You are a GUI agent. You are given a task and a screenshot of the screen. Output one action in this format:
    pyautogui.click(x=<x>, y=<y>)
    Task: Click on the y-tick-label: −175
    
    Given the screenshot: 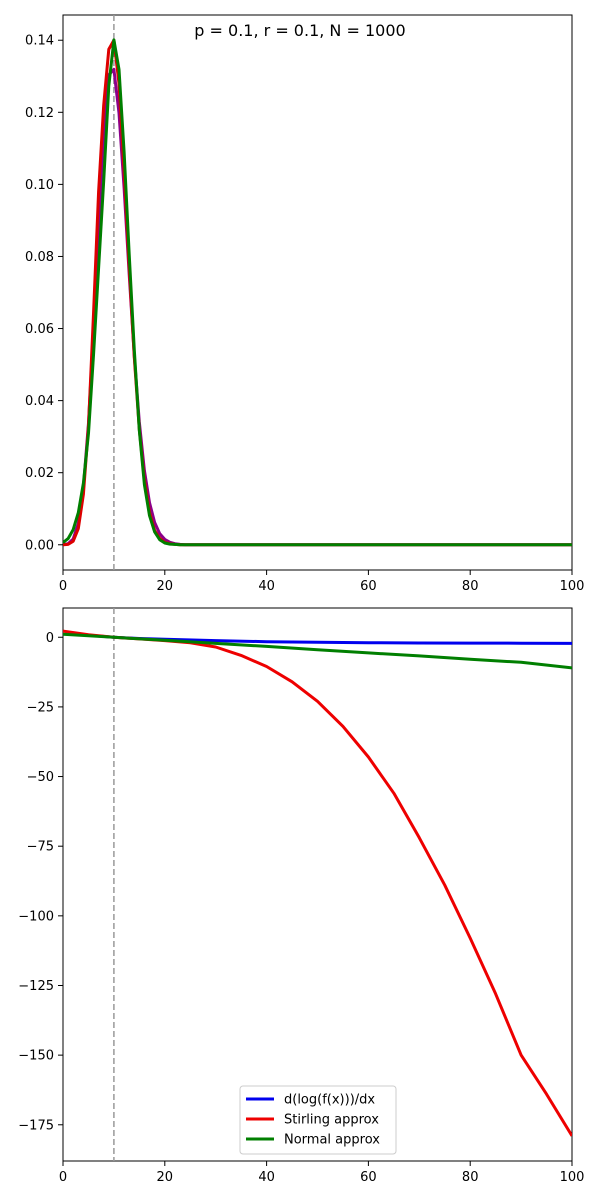 What is the action you would take?
    pyautogui.click(x=36, y=1125)
    